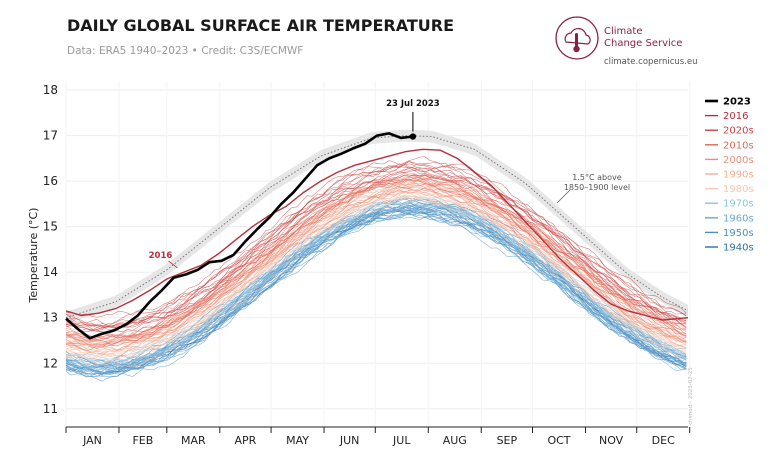 The image size is (768, 459). Describe the element at coordinates (297, 440) in the screenshot. I see `x-tick-label: MAY` at that location.